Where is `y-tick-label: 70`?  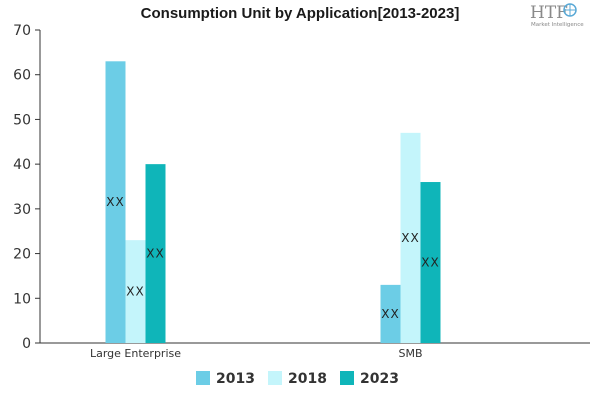 y-tick-label: 70 is located at coordinates (22, 31).